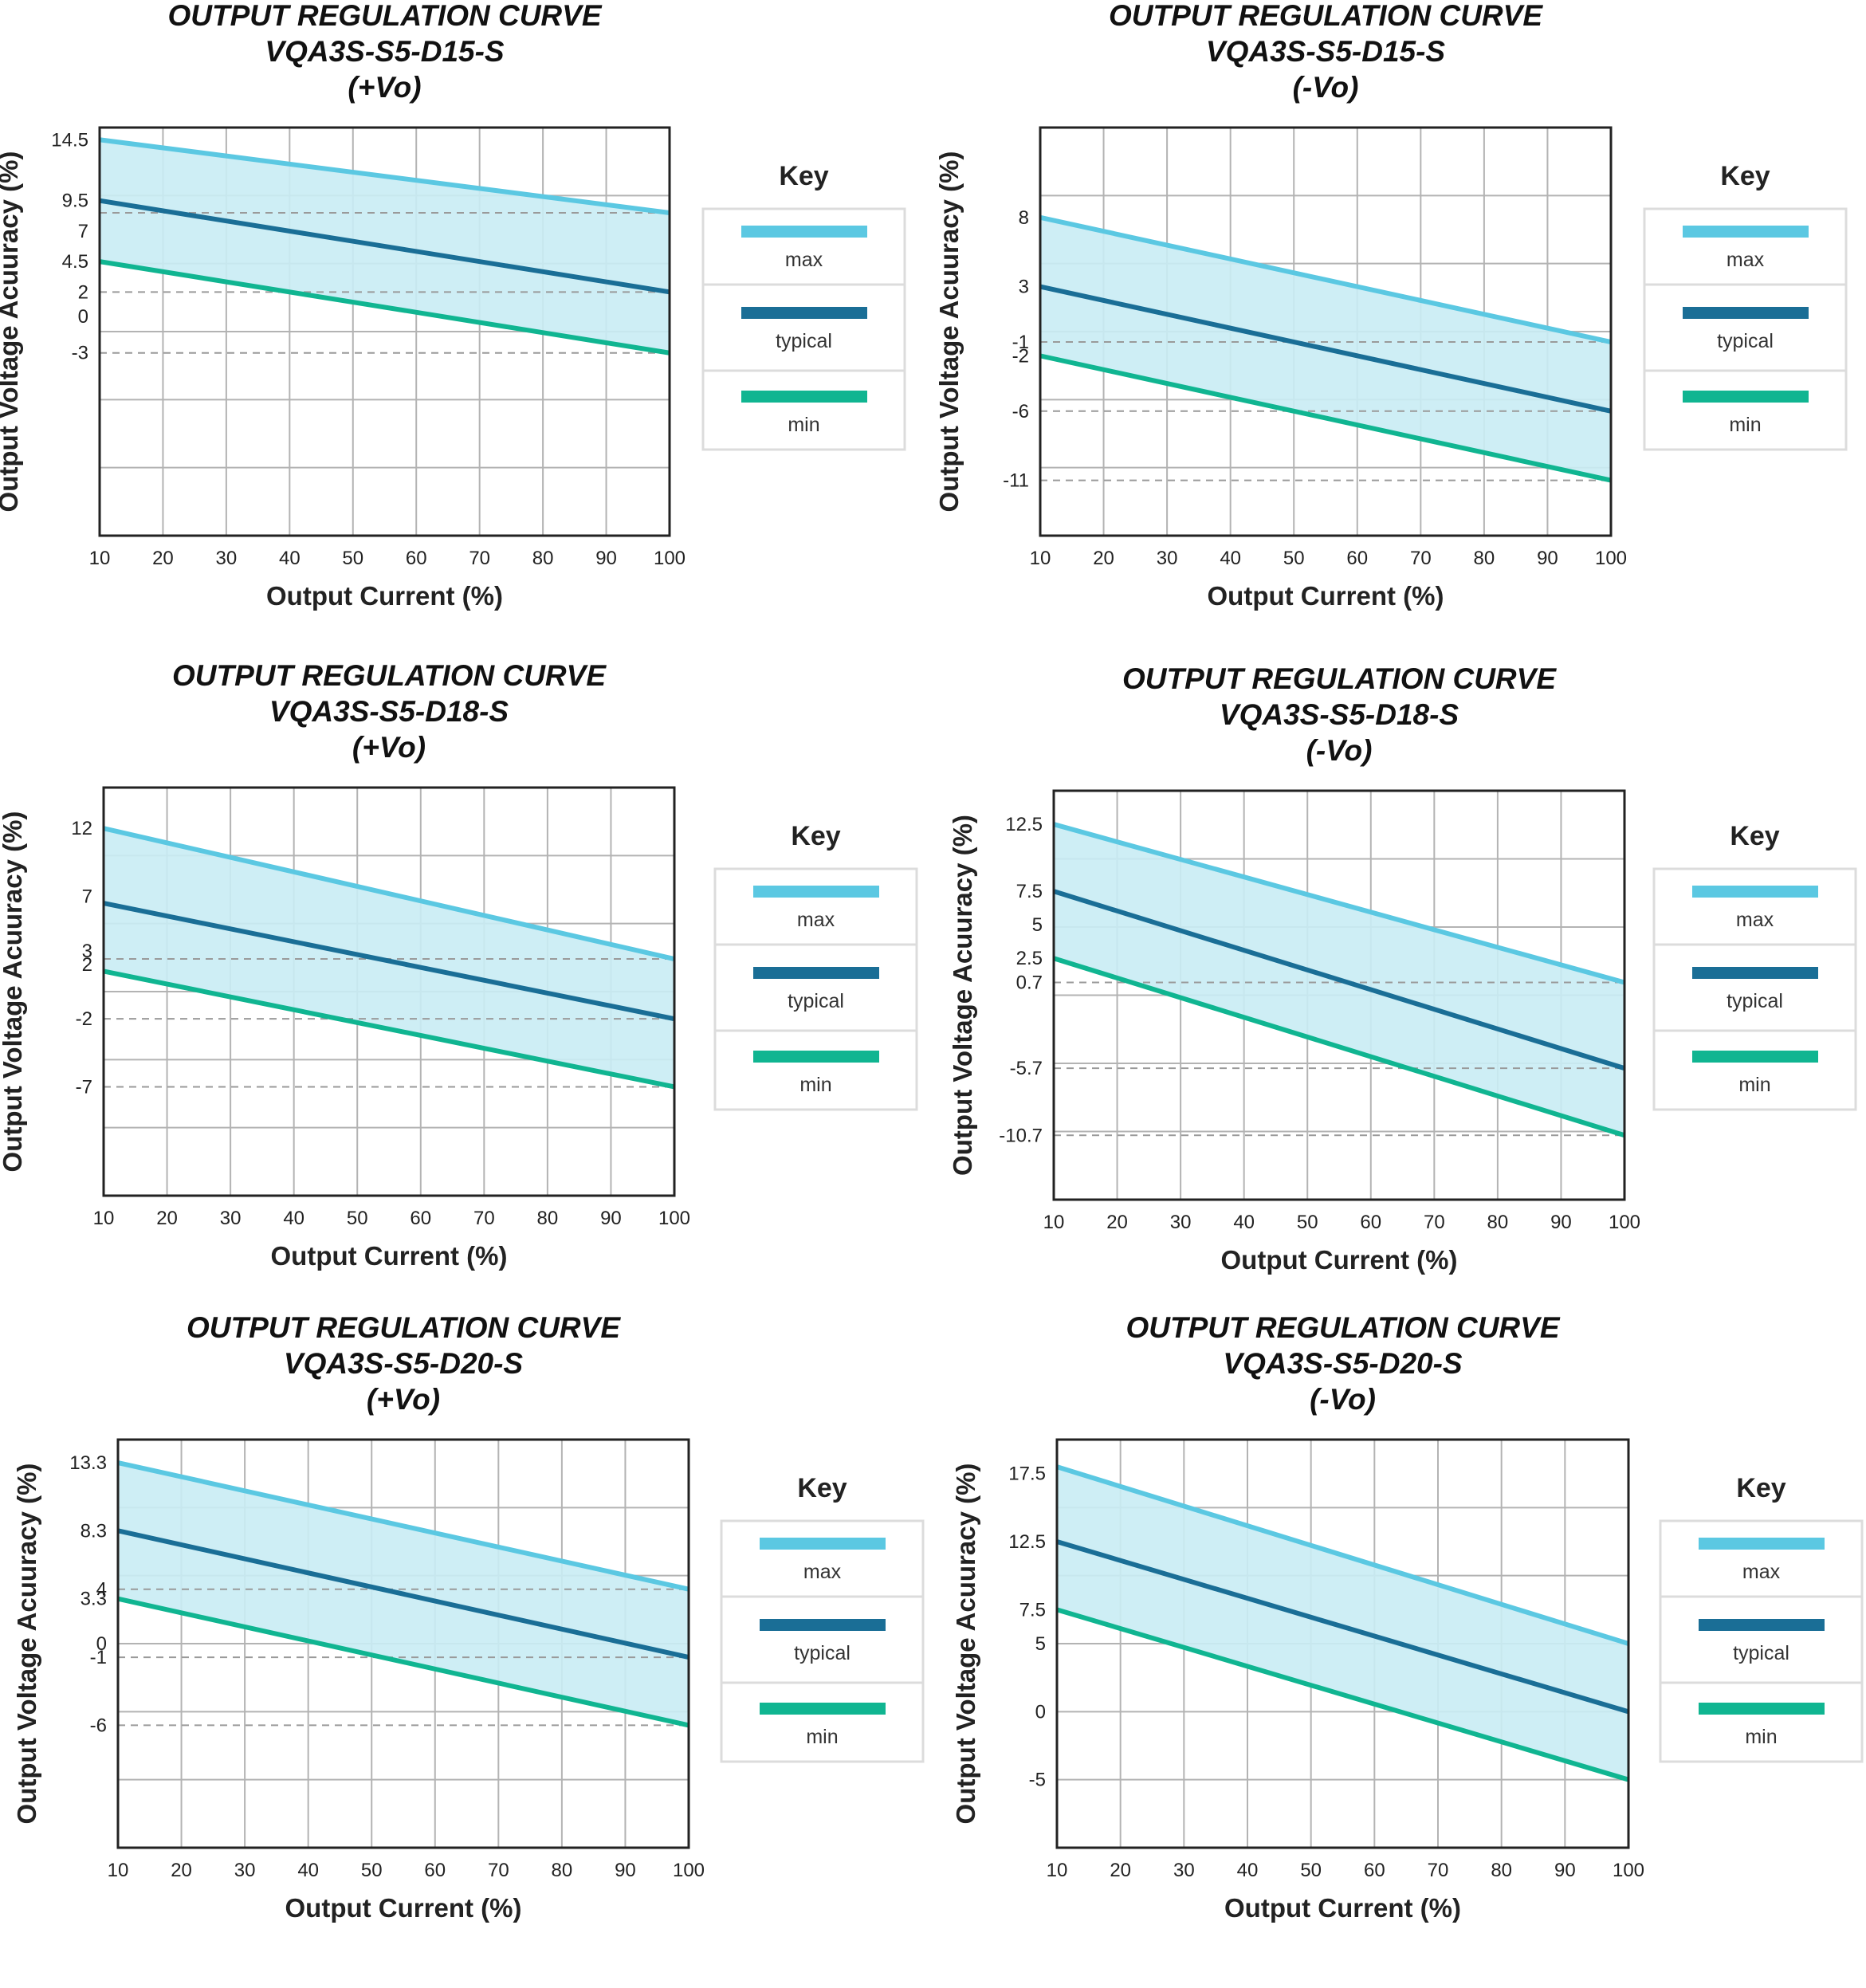 This screenshot has width=1866, height=1988. What do you see at coordinates (1016, 481) in the screenshot?
I see `y-tick-label: -11` at bounding box center [1016, 481].